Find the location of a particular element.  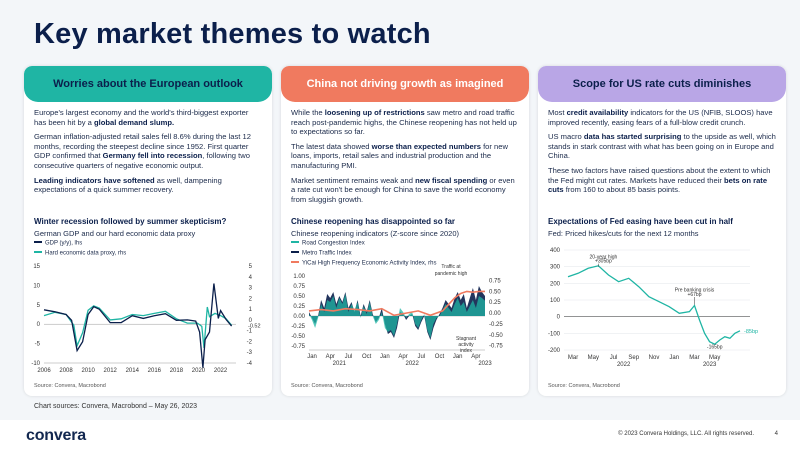

x-tick: 2010 is located at coordinates (88, 371).